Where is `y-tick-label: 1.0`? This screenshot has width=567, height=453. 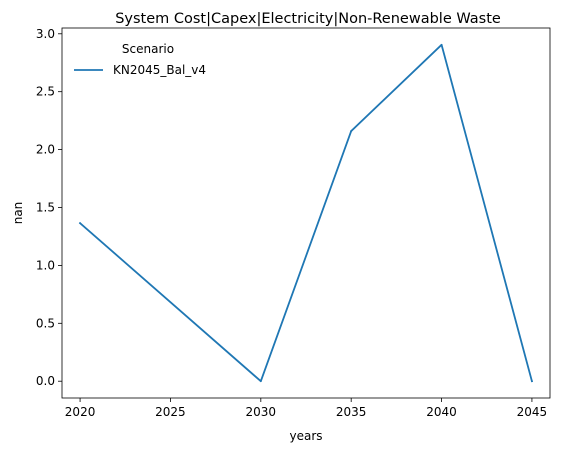 y-tick-label: 1.0 is located at coordinates (45, 265).